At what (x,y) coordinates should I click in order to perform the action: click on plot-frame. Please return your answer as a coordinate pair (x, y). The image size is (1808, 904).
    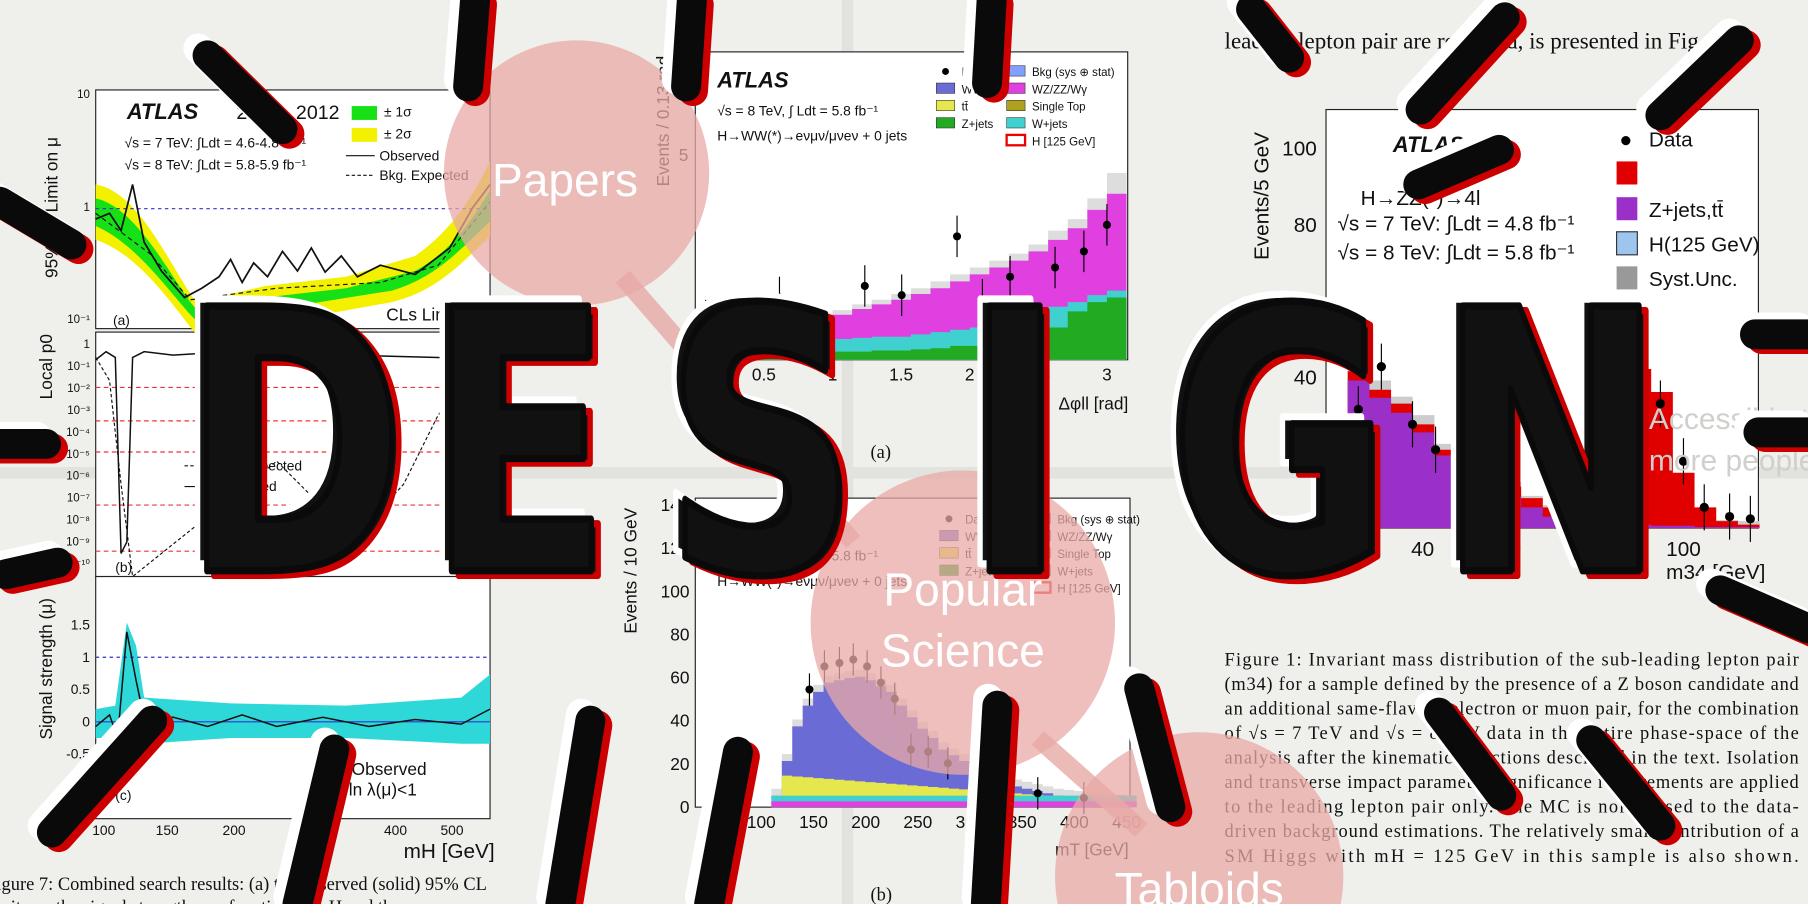
    Looking at the image, I should click on (293, 454).